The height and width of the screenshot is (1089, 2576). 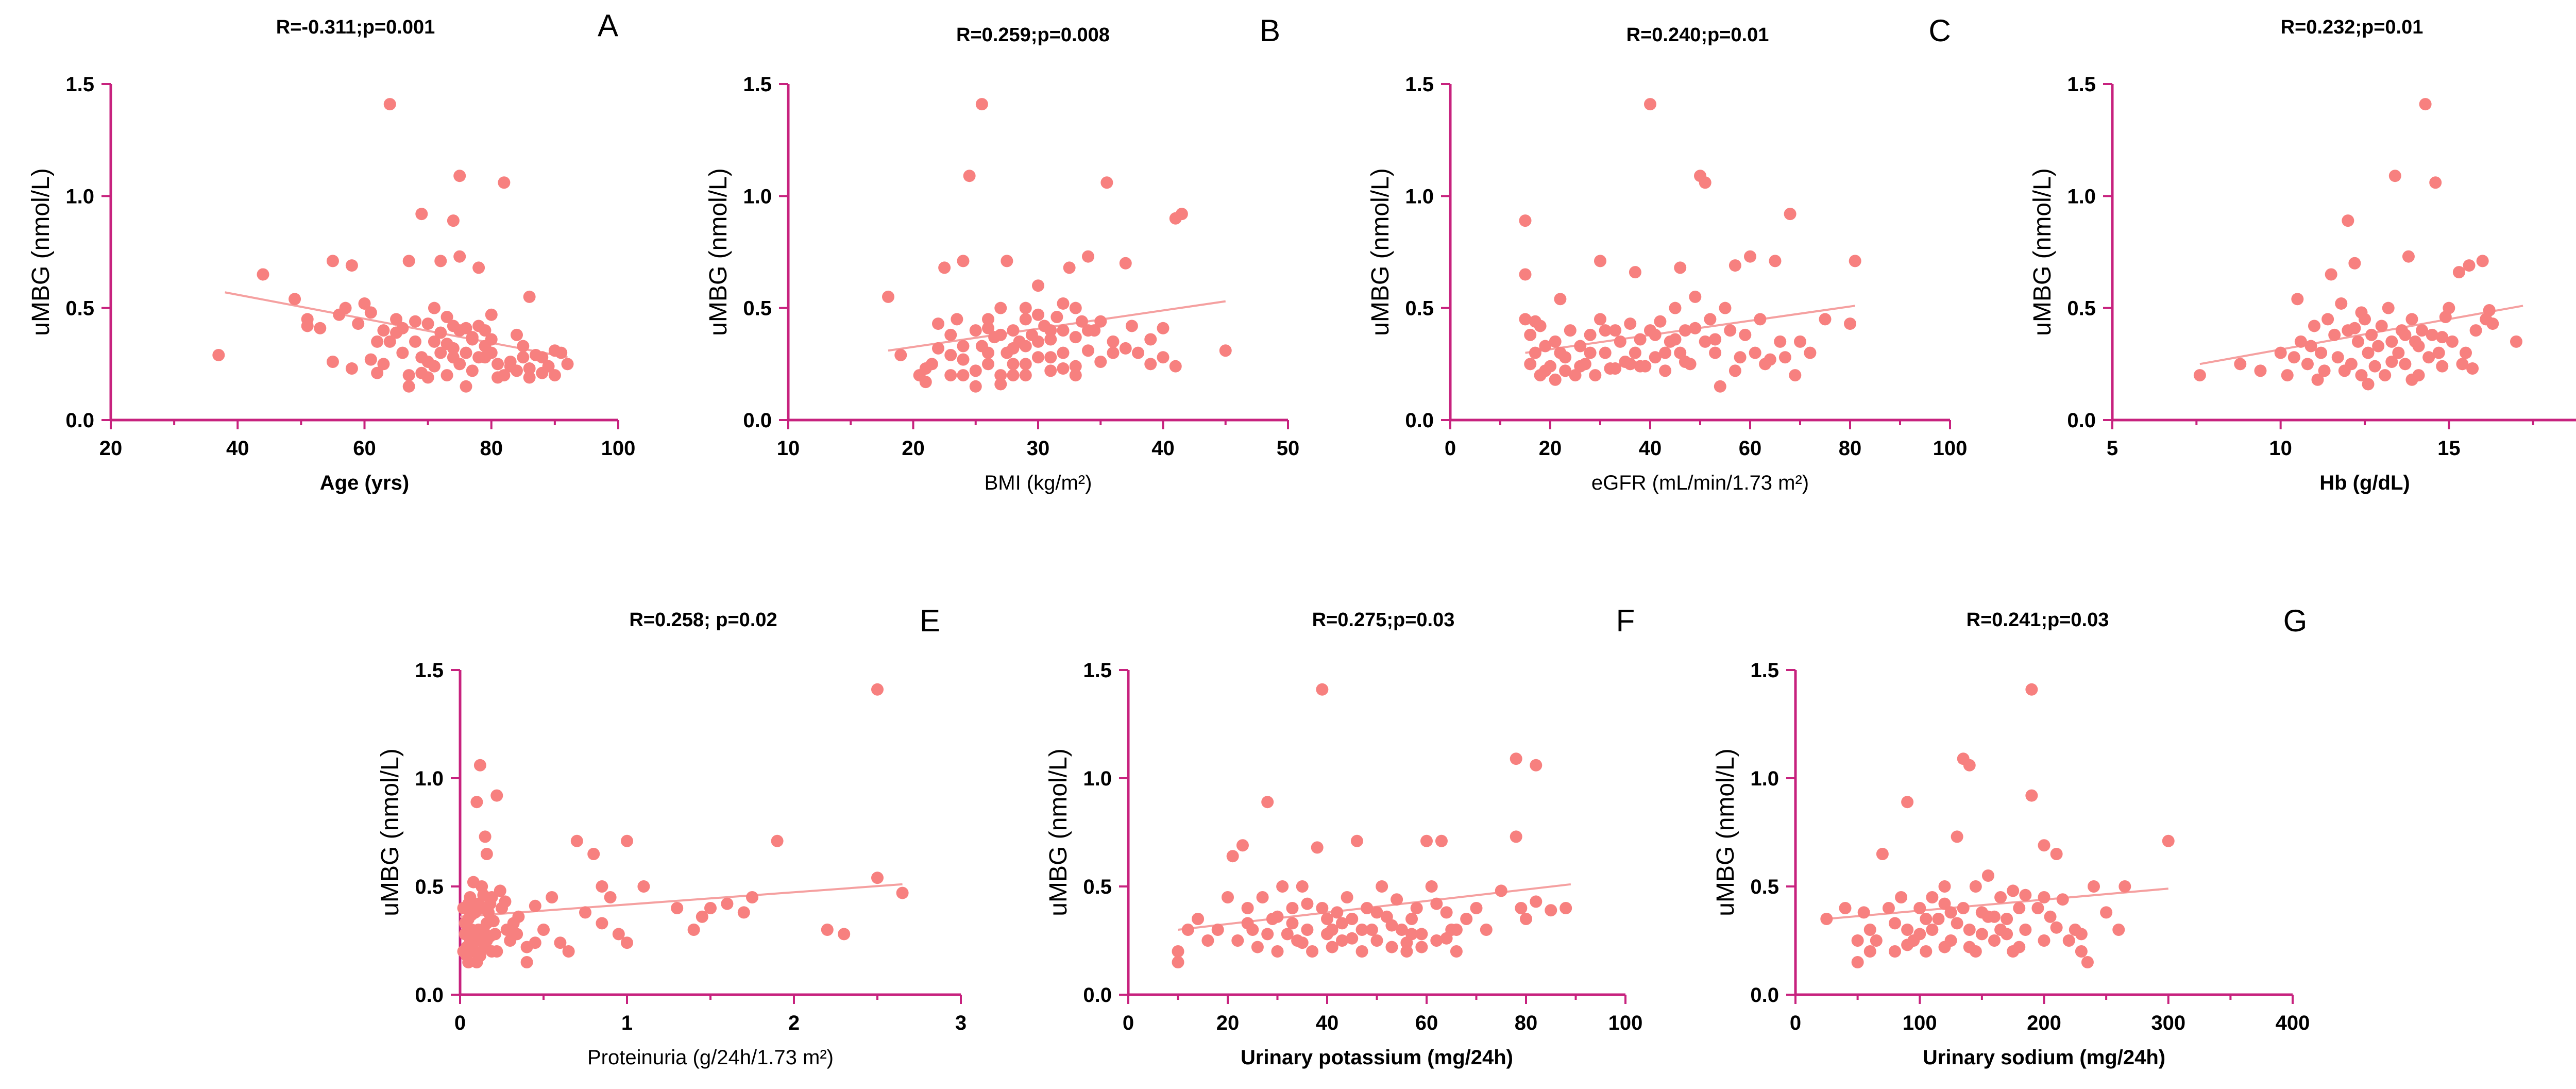 I want to click on panel-letter: B, so click(x=1270, y=31).